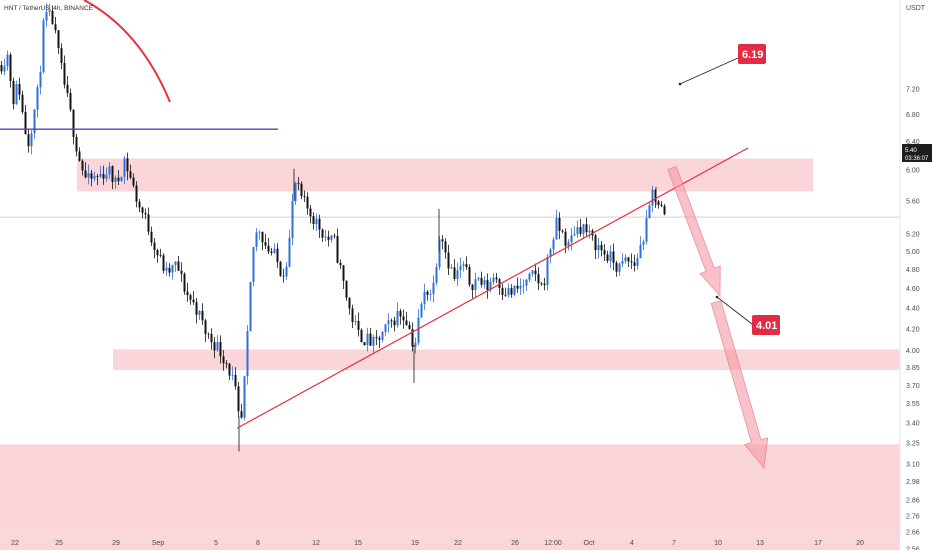 This screenshot has height=555, width=932. I want to click on price-tick-14: 4.60, so click(913, 289).